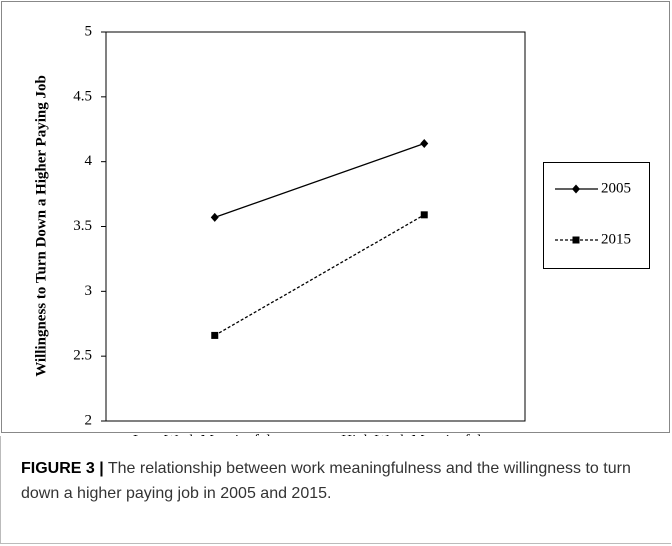 This screenshot has width=672, height=546. I want to click on x-tick-label: Low Work Meaningfulness, so click(215, 434).